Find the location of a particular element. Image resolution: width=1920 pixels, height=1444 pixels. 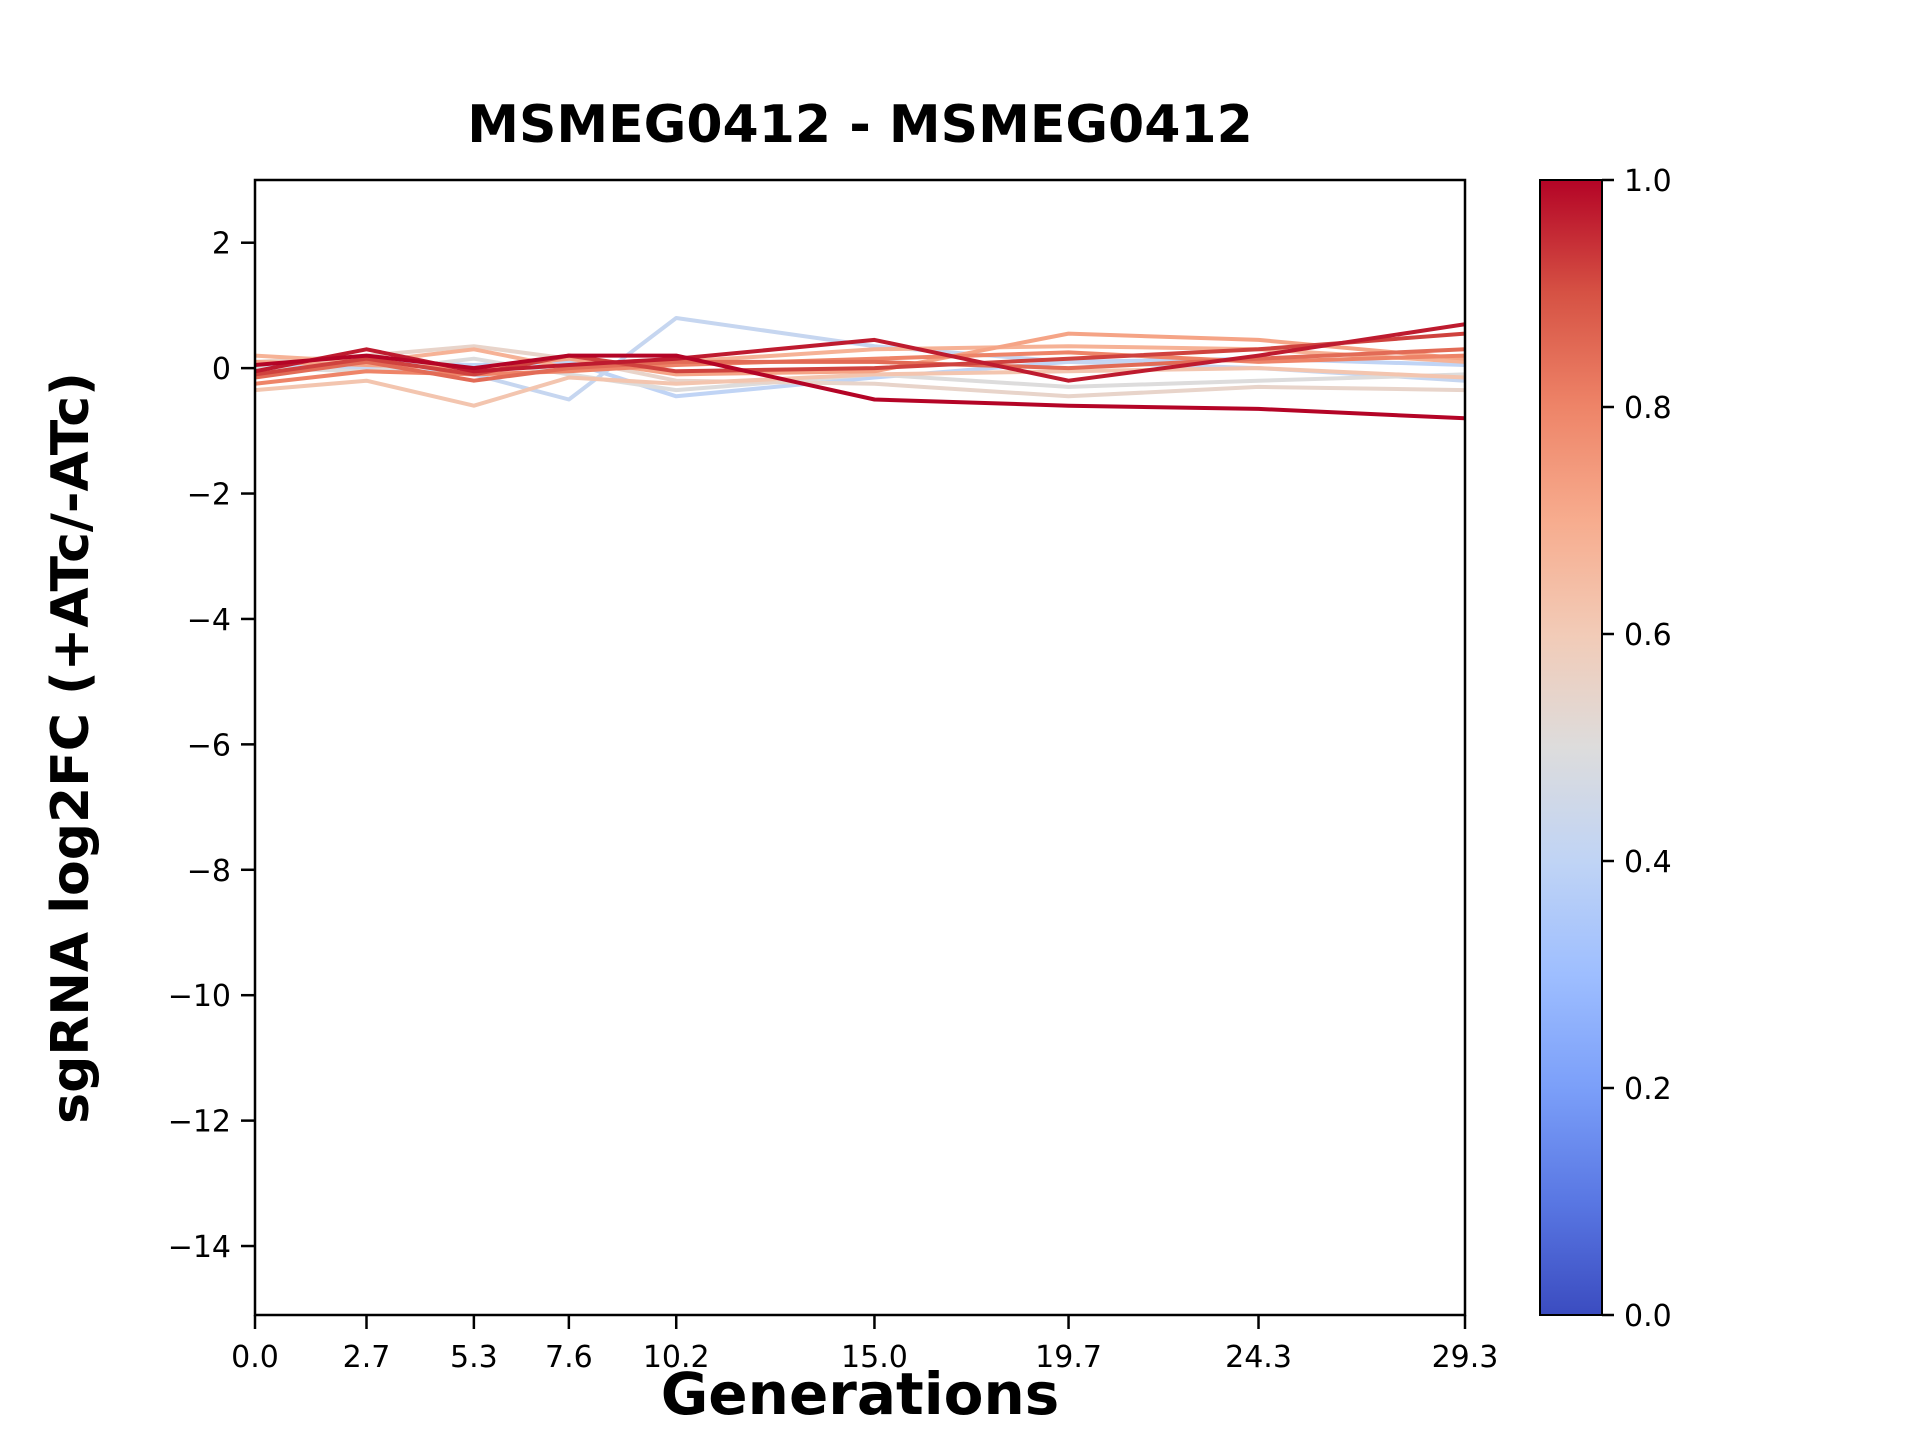

x-tick-label: 2.7 is located at coordinates (367, 1357).